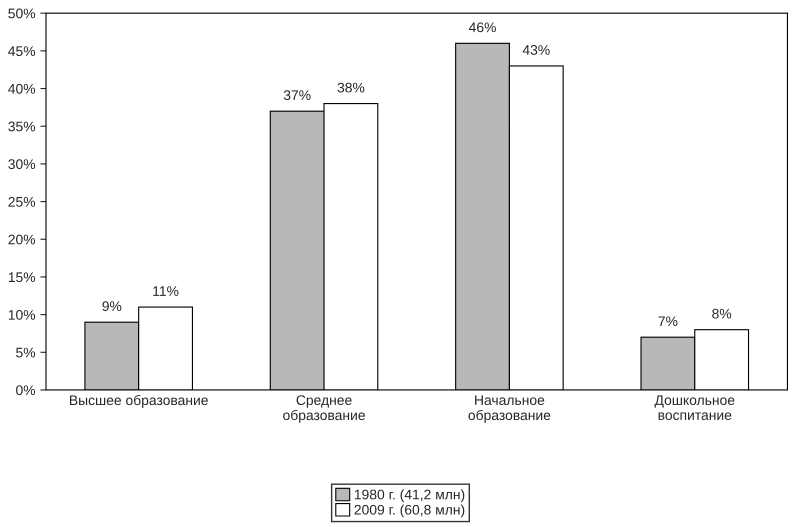 This screenshot has width=793, height=527. I want to click on y-tick-label: 20%, so click(22, 239).